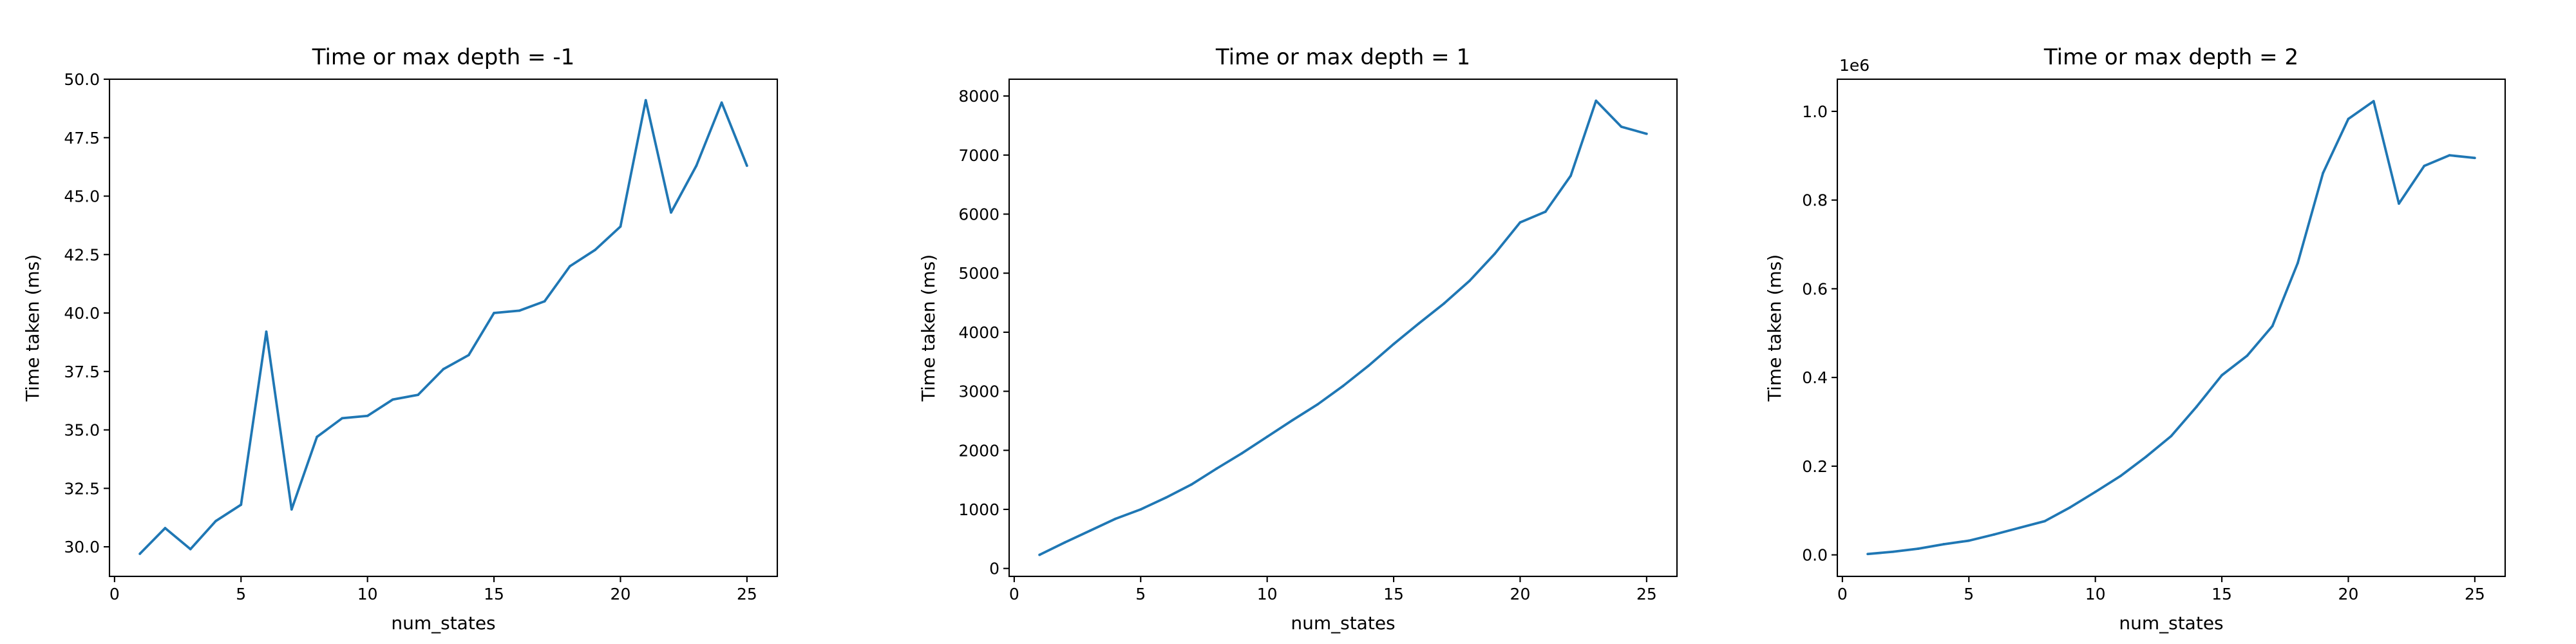 The image size is (2576, 644). What do you see at coordinates (1815, 378) in the screenshot?
I see `y-tick-label: 0.4` at bounding box center [1815, 378].